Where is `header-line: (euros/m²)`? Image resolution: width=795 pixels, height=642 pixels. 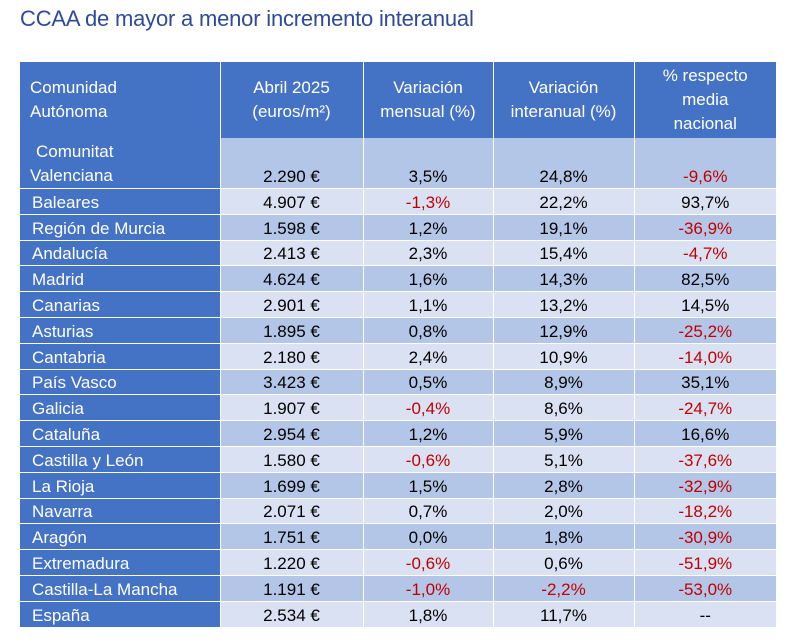
header-line: (euros/m²) is located at coordinates (291, 111).